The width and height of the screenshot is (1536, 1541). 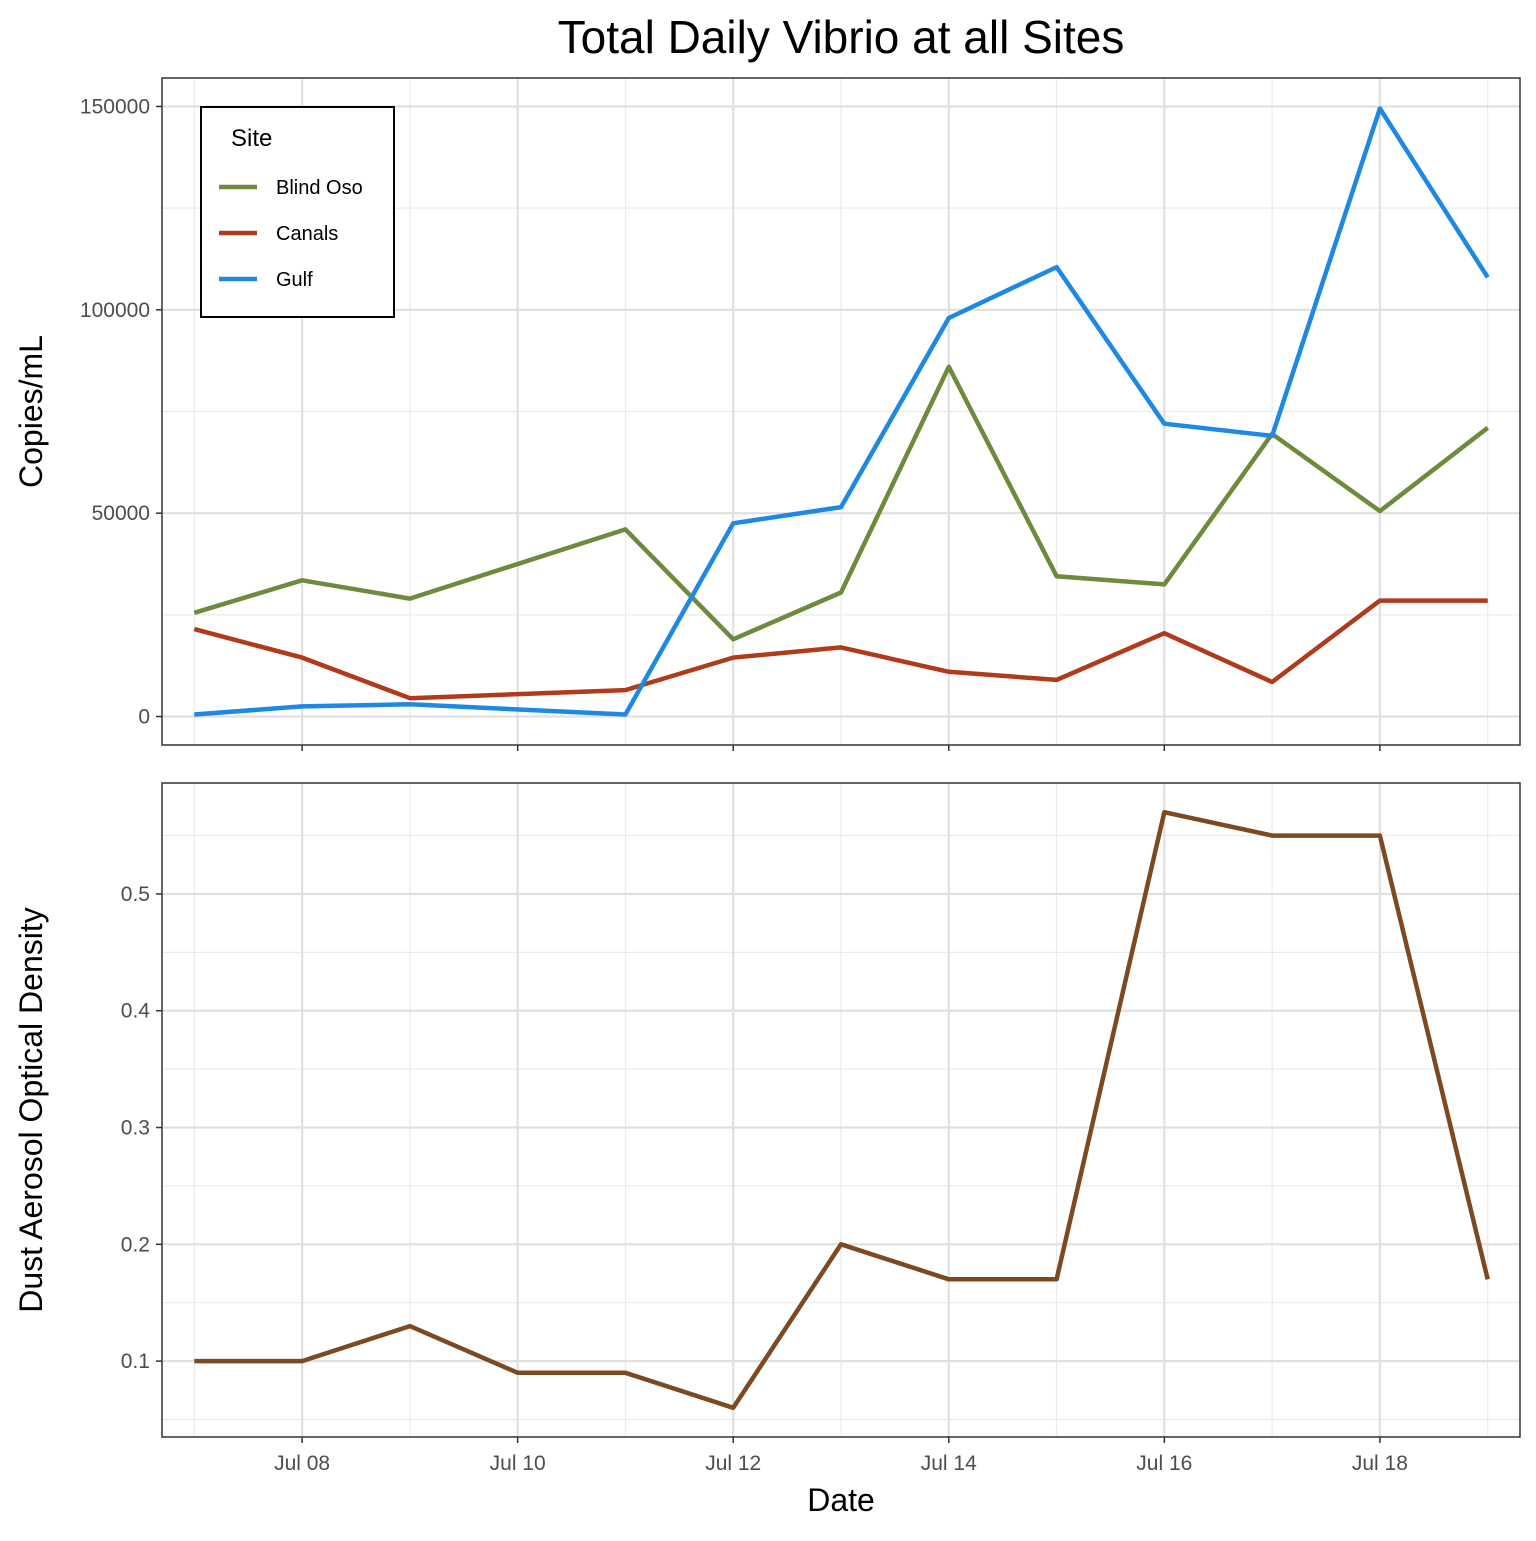 I want to click on y-tick-label: 50000, so click(x=121, y=513).